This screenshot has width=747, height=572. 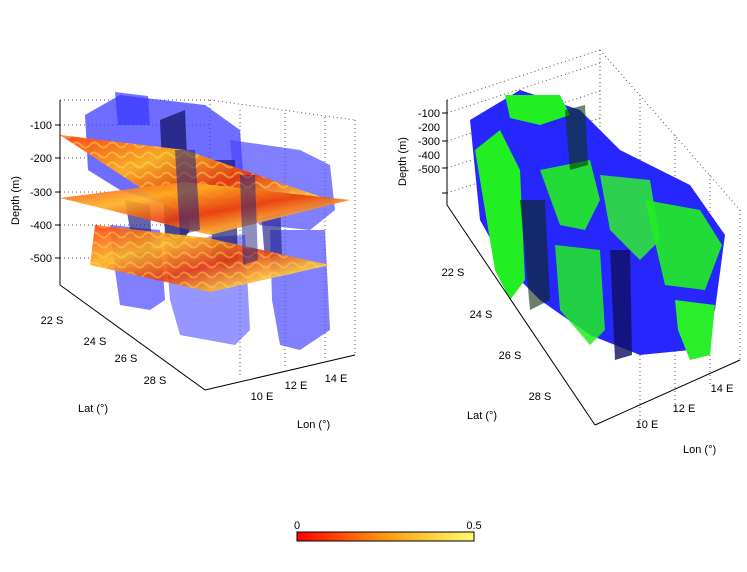 What do you see at coordinates (41, 259) in the screenshot?
I see `left-z-tick: -500` at bounding box center [41, 259].